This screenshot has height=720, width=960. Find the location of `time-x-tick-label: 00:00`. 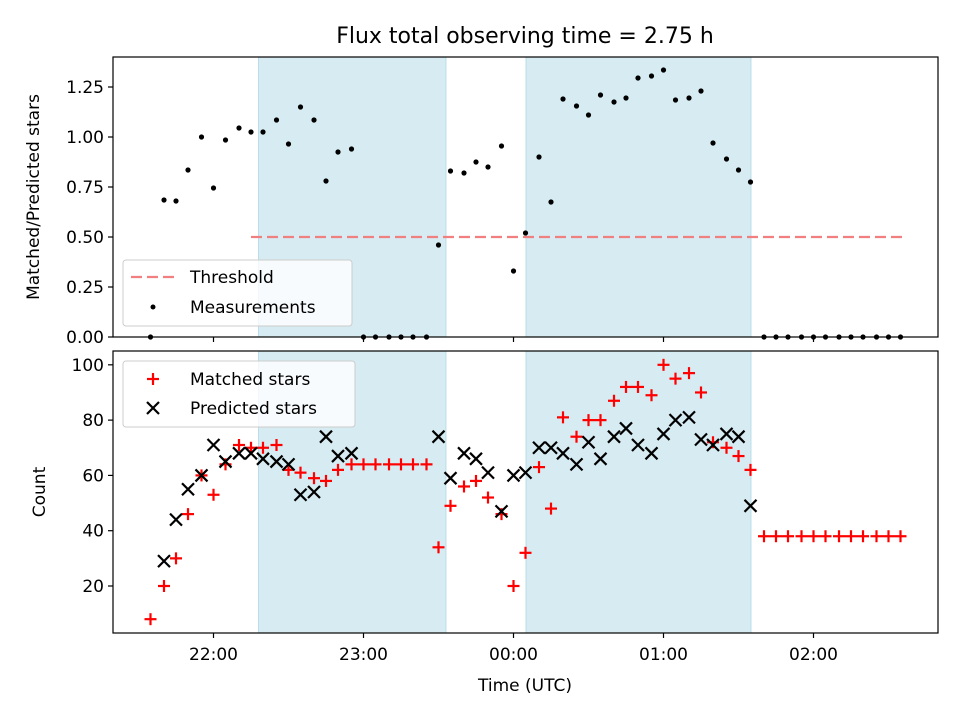

time-x-tick-label: 00:00 is located at coordinates (513, 655).